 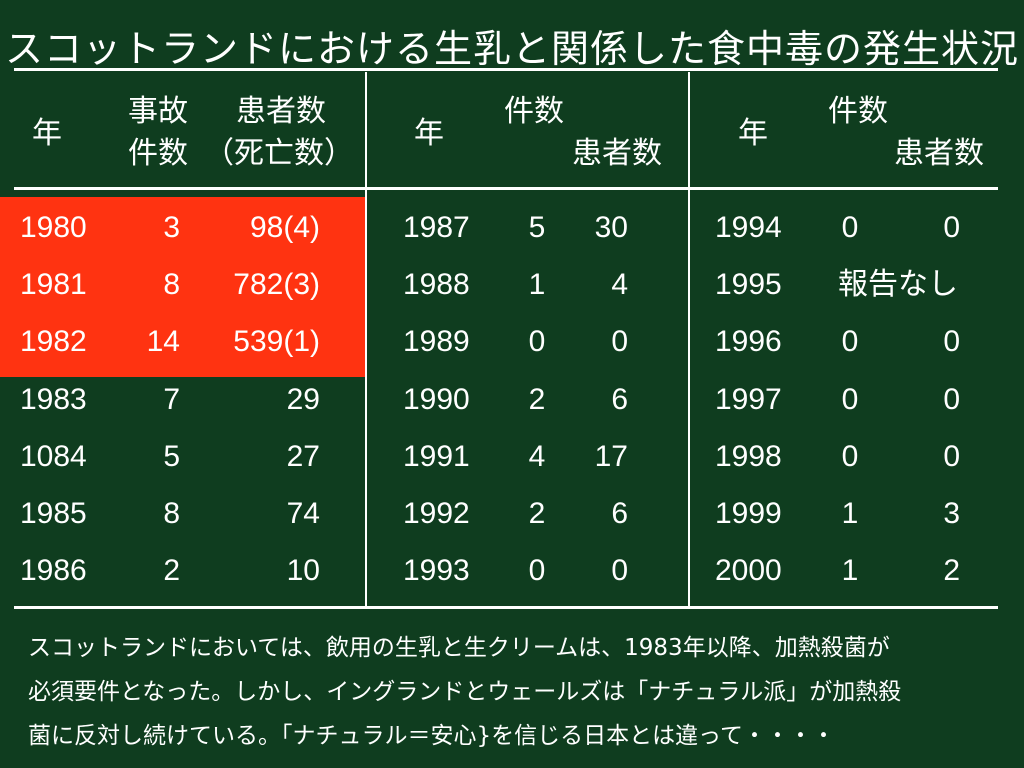 I want to click on header-patients-1-line1: 患者数, so click(x=281, y=111).